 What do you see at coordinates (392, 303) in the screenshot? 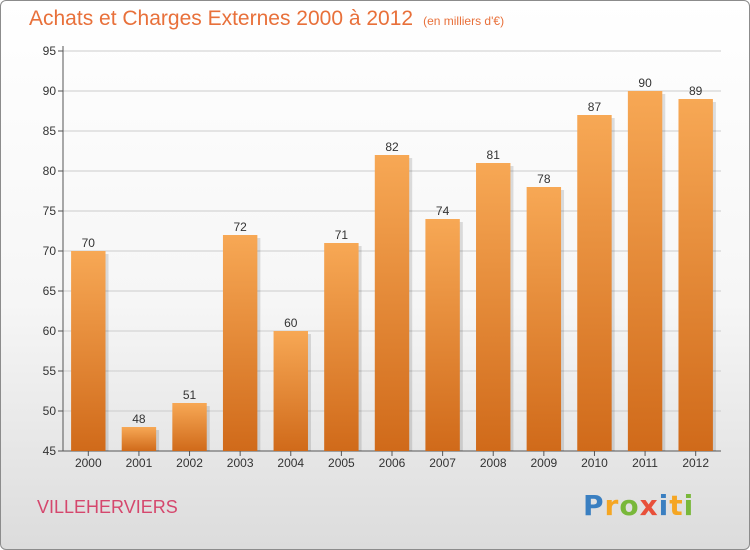
I see `bar-2006` at bounding box center [392, 303].